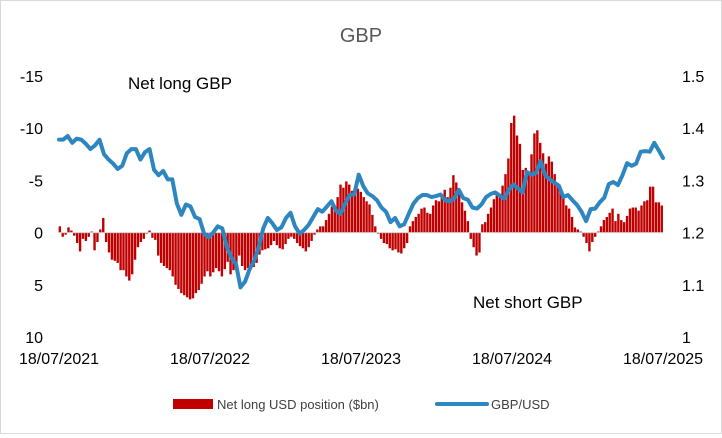  I want to click on right-tick-label: 1.2, so click(693, 234).